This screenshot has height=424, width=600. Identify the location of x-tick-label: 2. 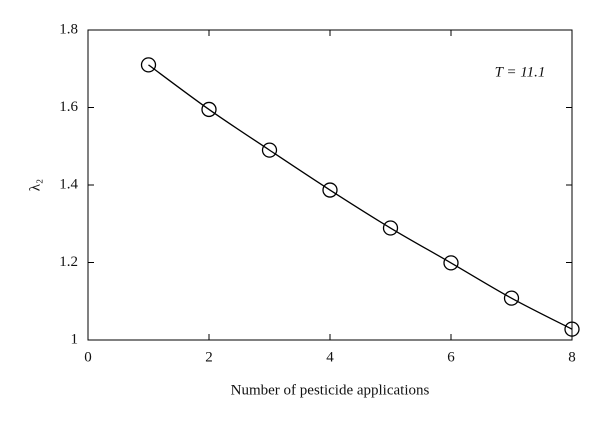
(209, 357).